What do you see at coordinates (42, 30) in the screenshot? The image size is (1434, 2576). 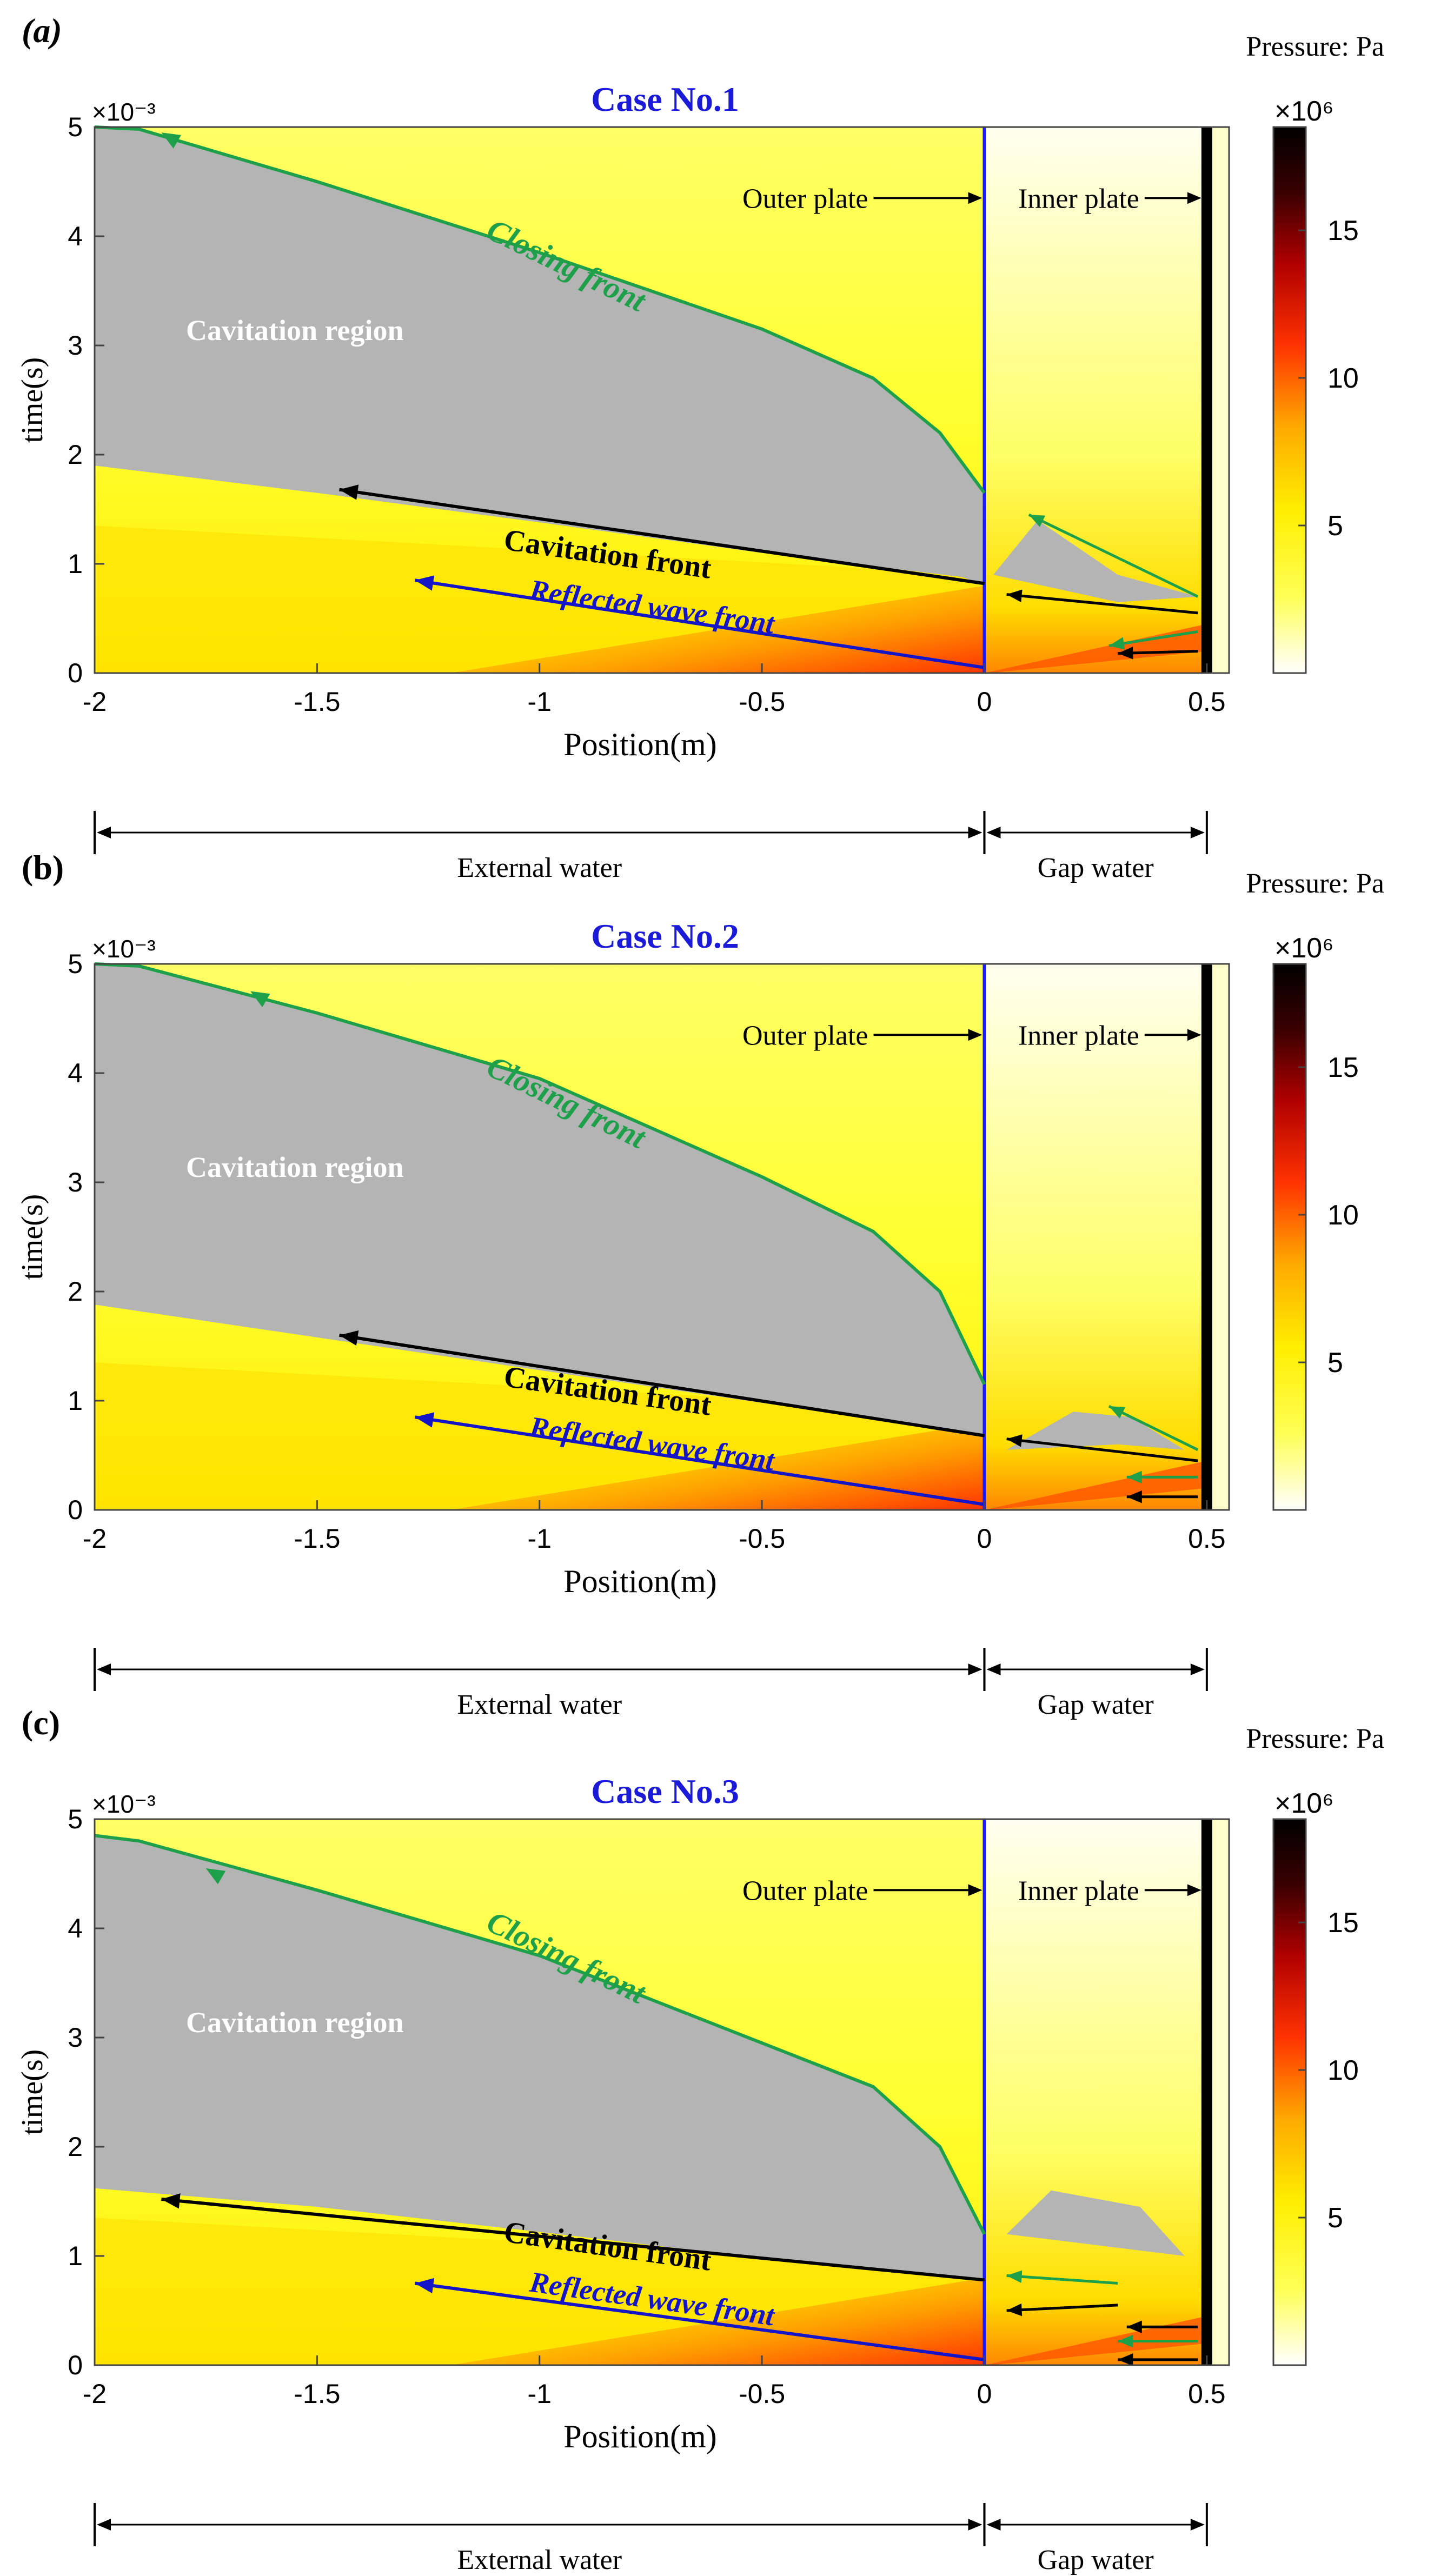 I see `panel-label: (a)` at bounding box center [42, 30].